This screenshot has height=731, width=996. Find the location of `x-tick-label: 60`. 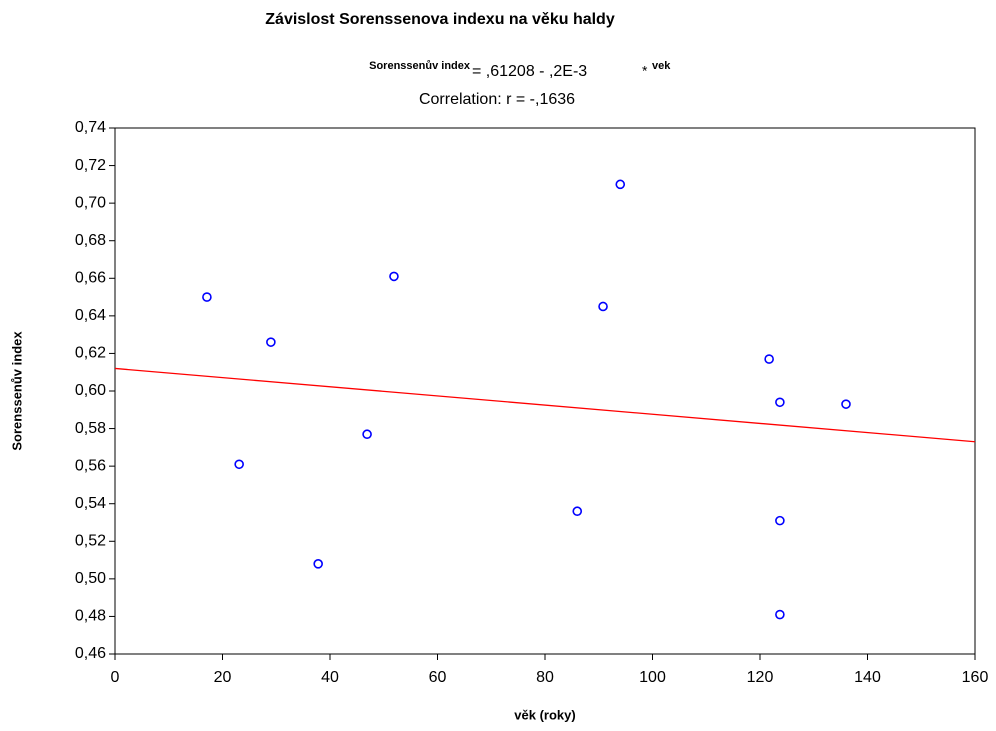

x-tick-label: 60 is located at coordinates (438, 677).